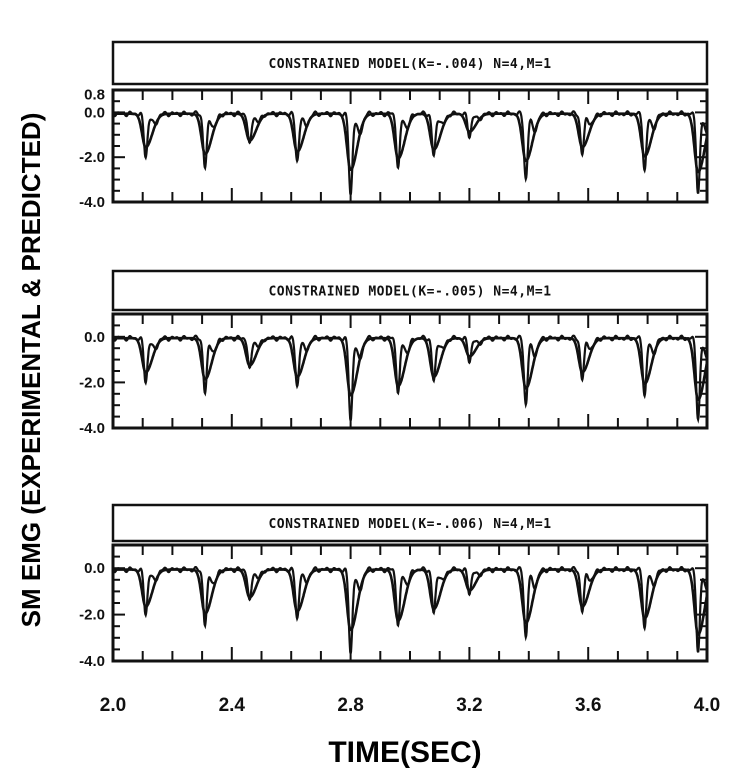 The image size is (730, 774). Describe the element at coordinates (94, 94) in the screenshot. I see `y-tick-label: 0.8` at that location.